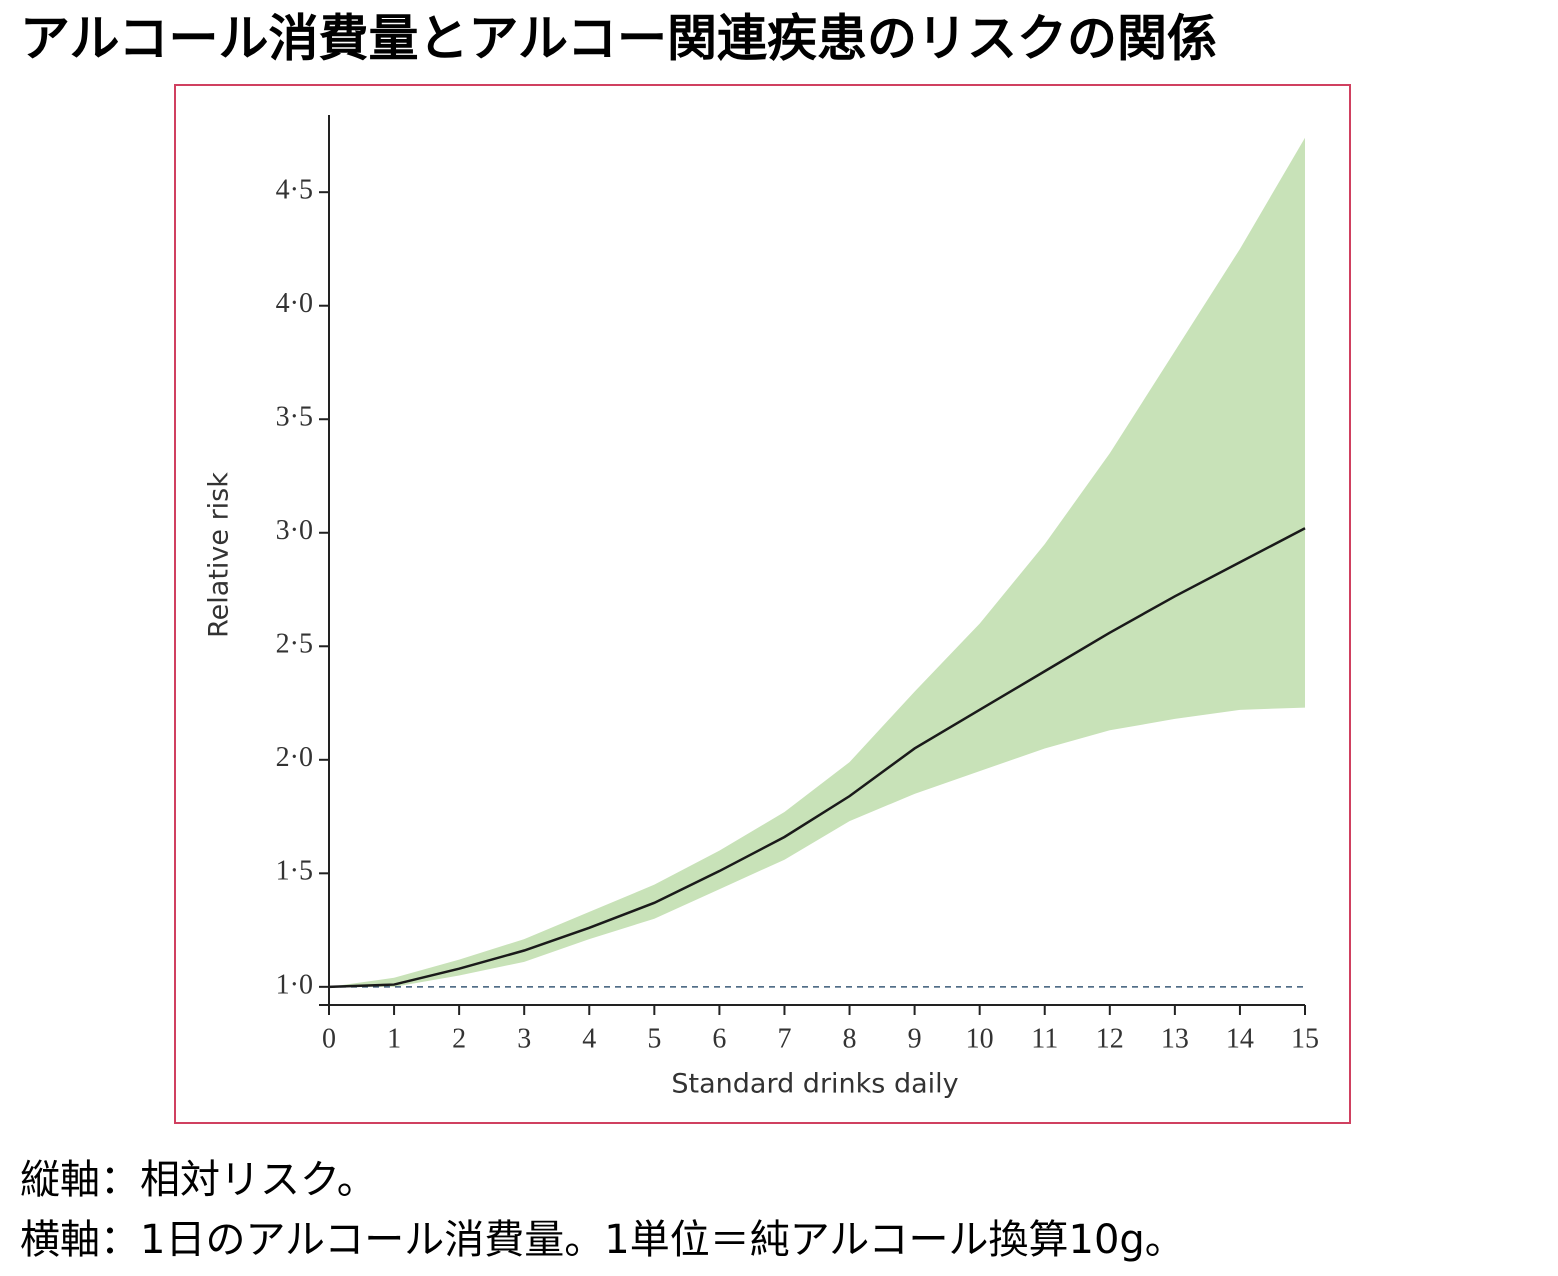 The height and width of the screenshot is (1276, 1558). Describe the element at coordinates (1044, 1038) in the screenshot. I see `x-tick-label: 11` at that location.